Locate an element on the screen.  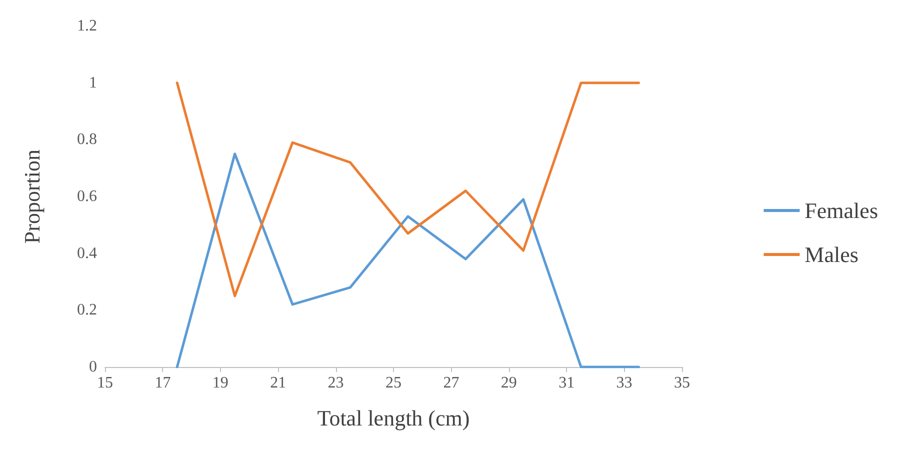
y-tick-label: 1.2 is located at coordinates (87, 26).